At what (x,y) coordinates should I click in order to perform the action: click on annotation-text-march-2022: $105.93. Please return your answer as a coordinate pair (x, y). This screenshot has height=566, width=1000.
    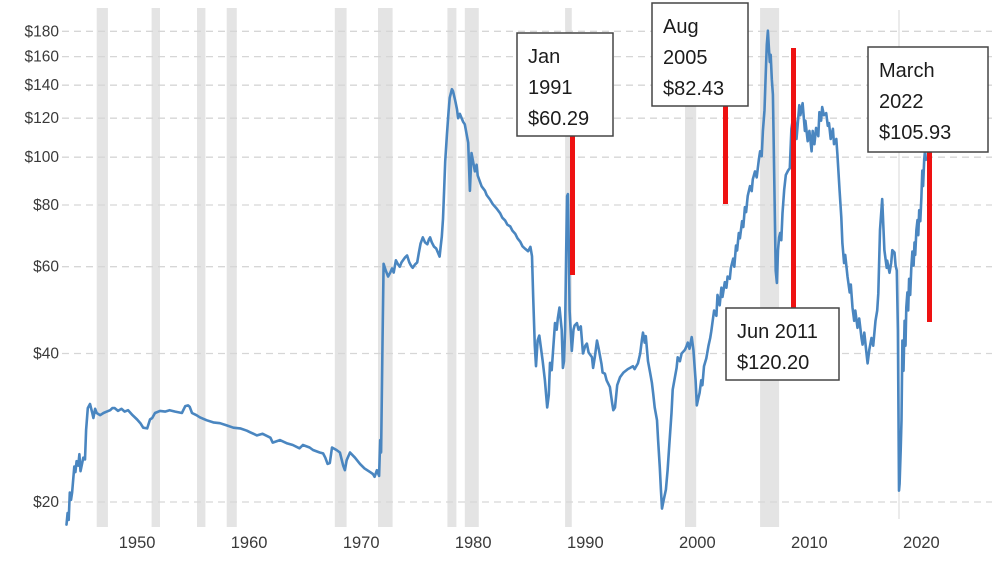
    Looking at the image, I should click on (915, 133).